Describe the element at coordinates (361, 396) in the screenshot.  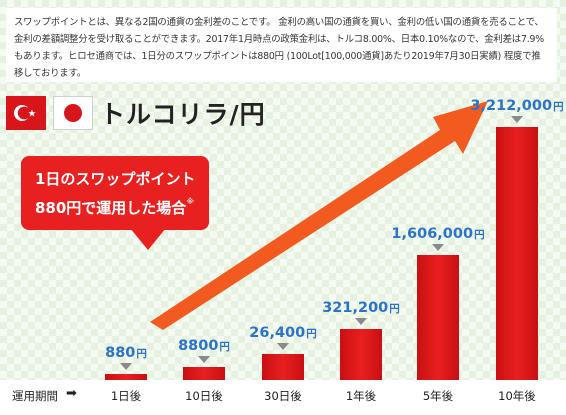
I see `x-tick-label: 1年後` at that location.